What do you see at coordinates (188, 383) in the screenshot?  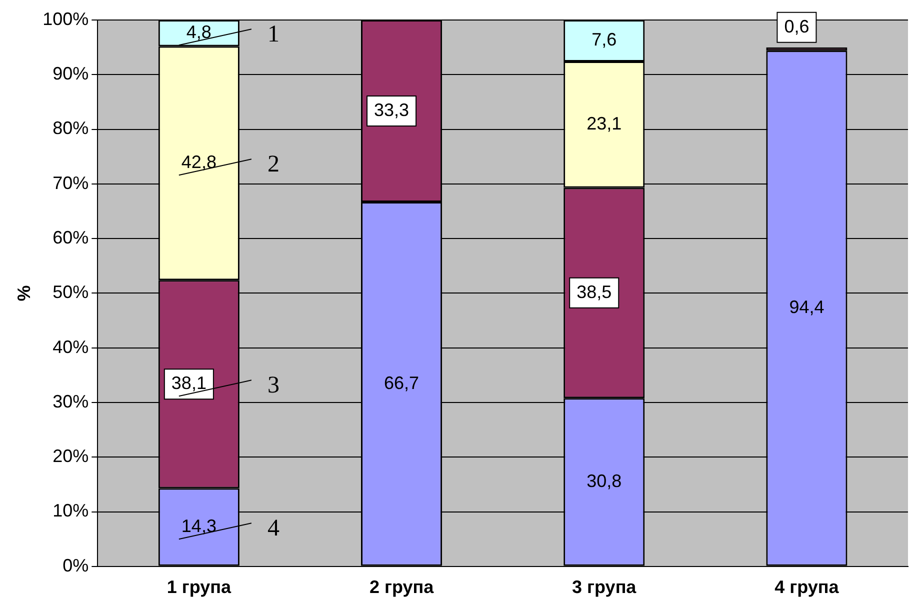 I see `data-label: 38,1` at bounding box center [188, 383].